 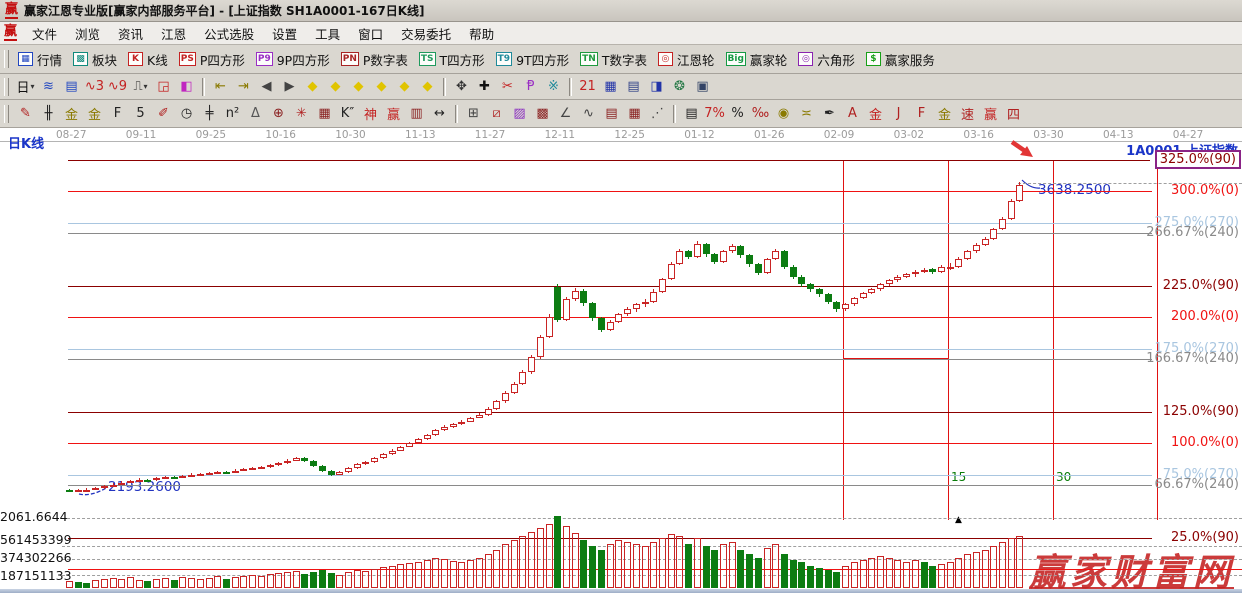 I want to click on menu-item-工具: 工具, so click(x=328, y=34).